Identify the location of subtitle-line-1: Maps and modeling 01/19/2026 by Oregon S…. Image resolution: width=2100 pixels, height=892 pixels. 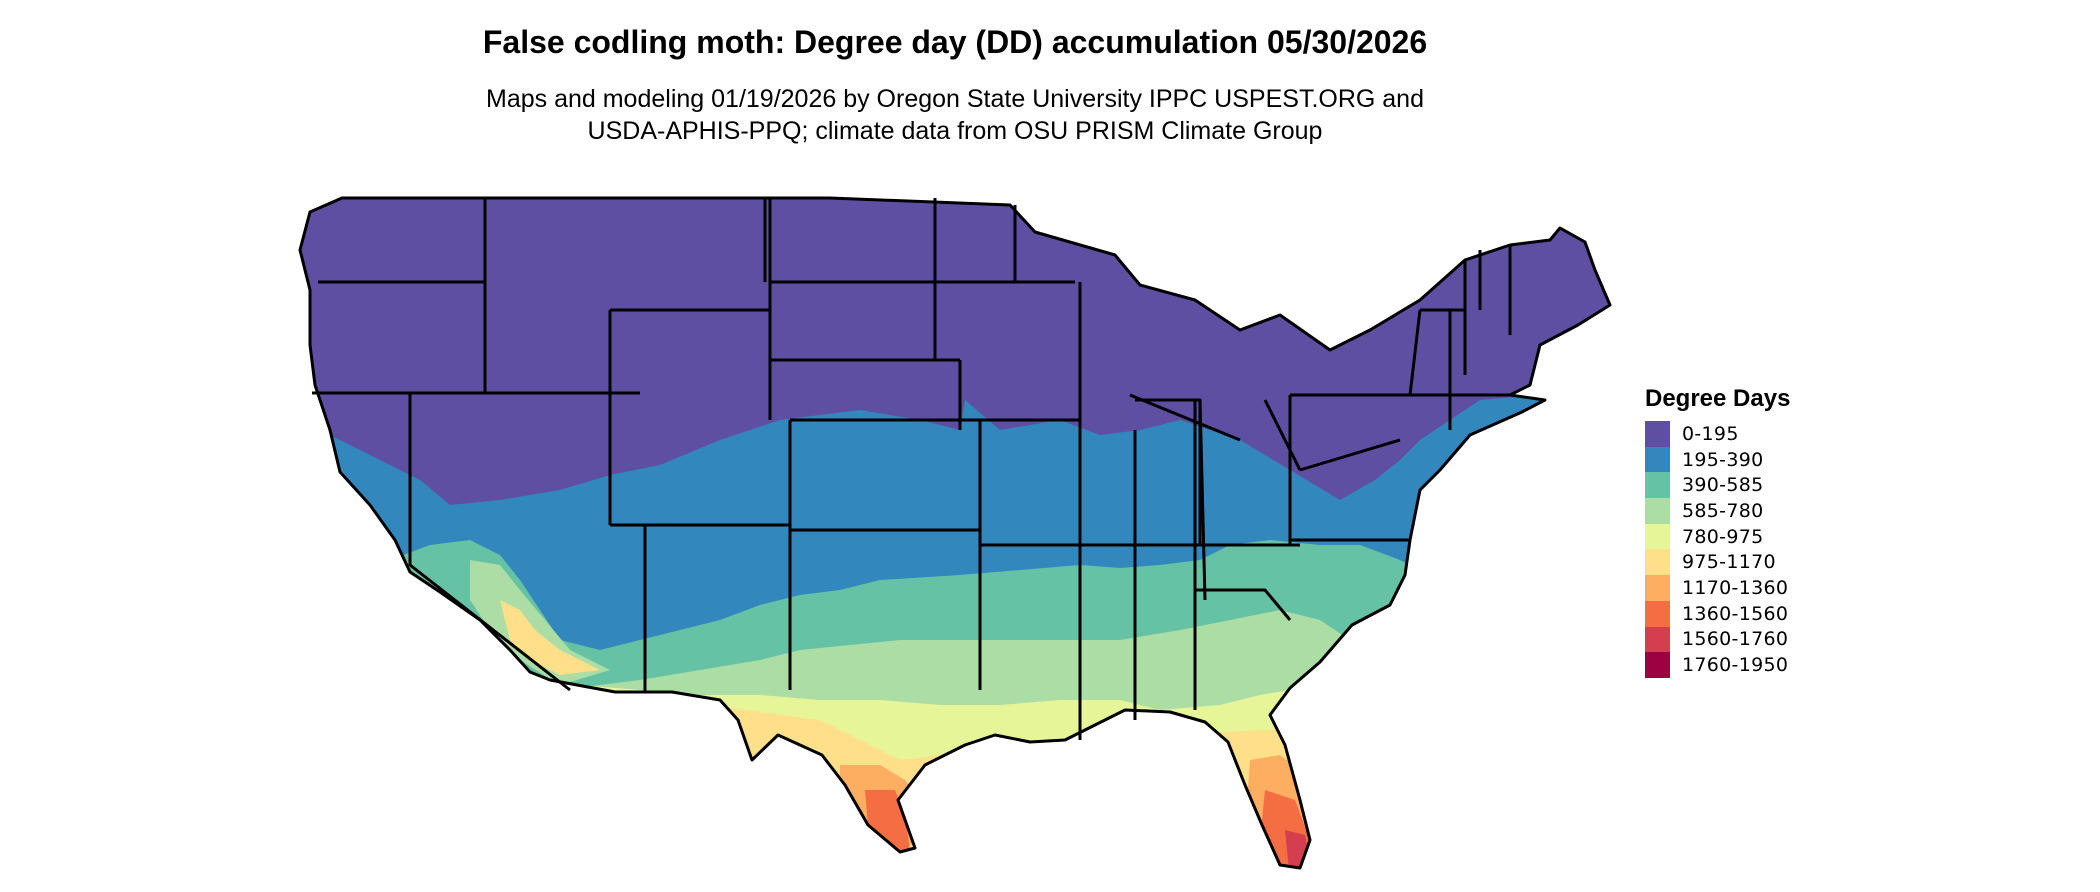
(955, 99).